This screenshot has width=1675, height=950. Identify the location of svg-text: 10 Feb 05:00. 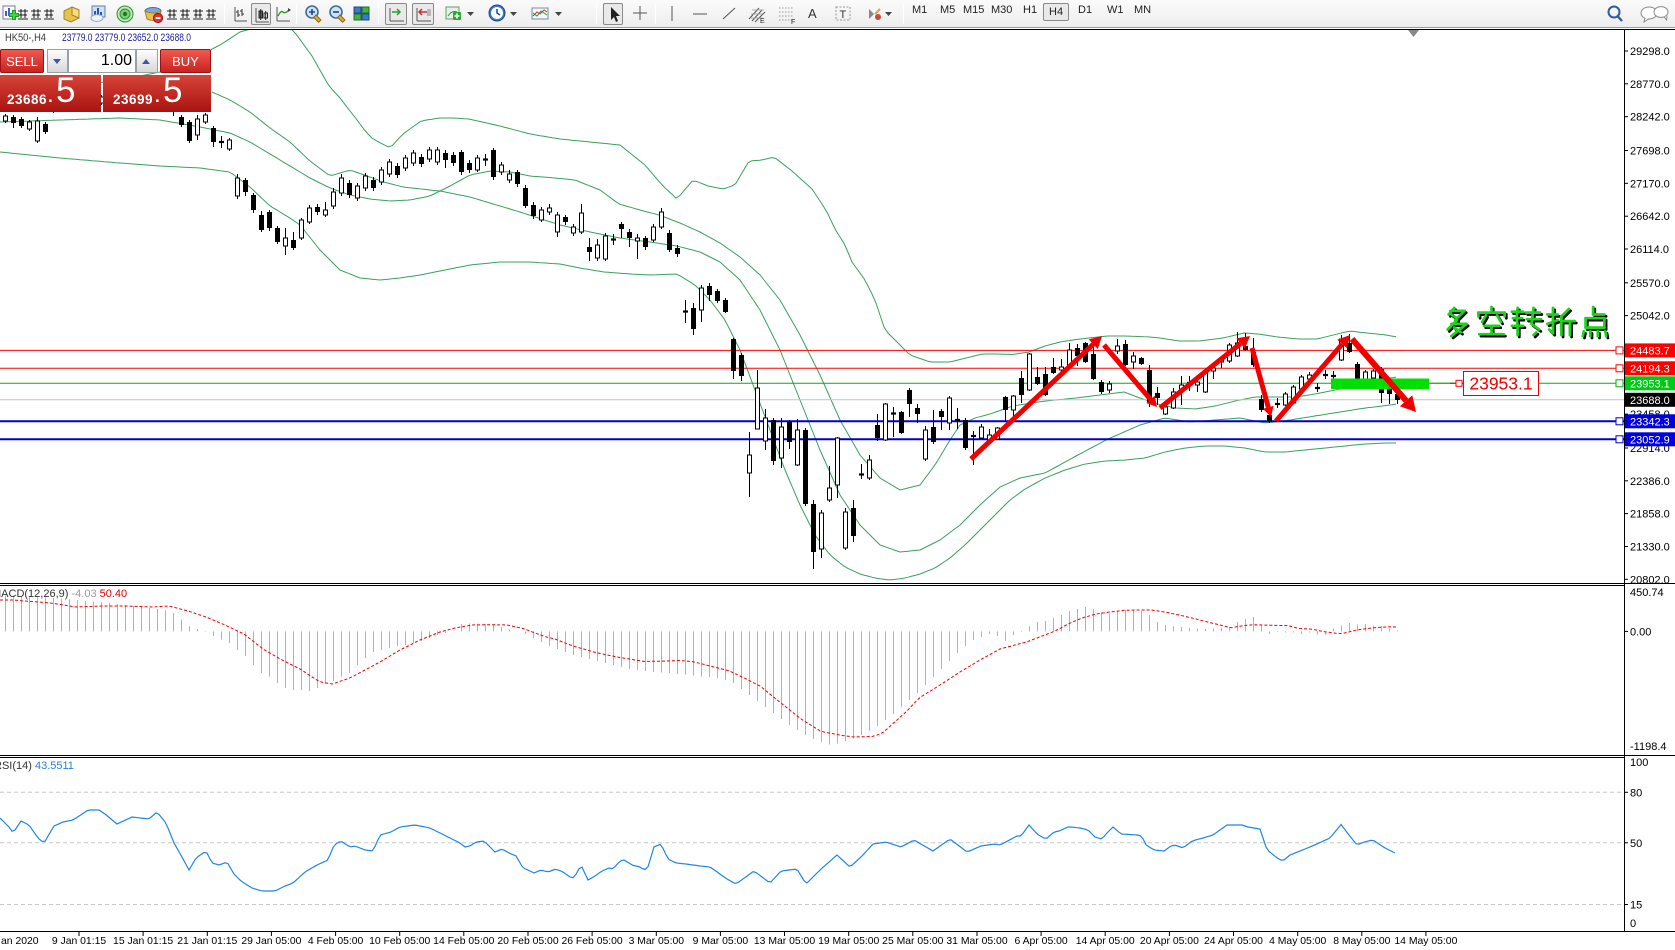
(399, 941).